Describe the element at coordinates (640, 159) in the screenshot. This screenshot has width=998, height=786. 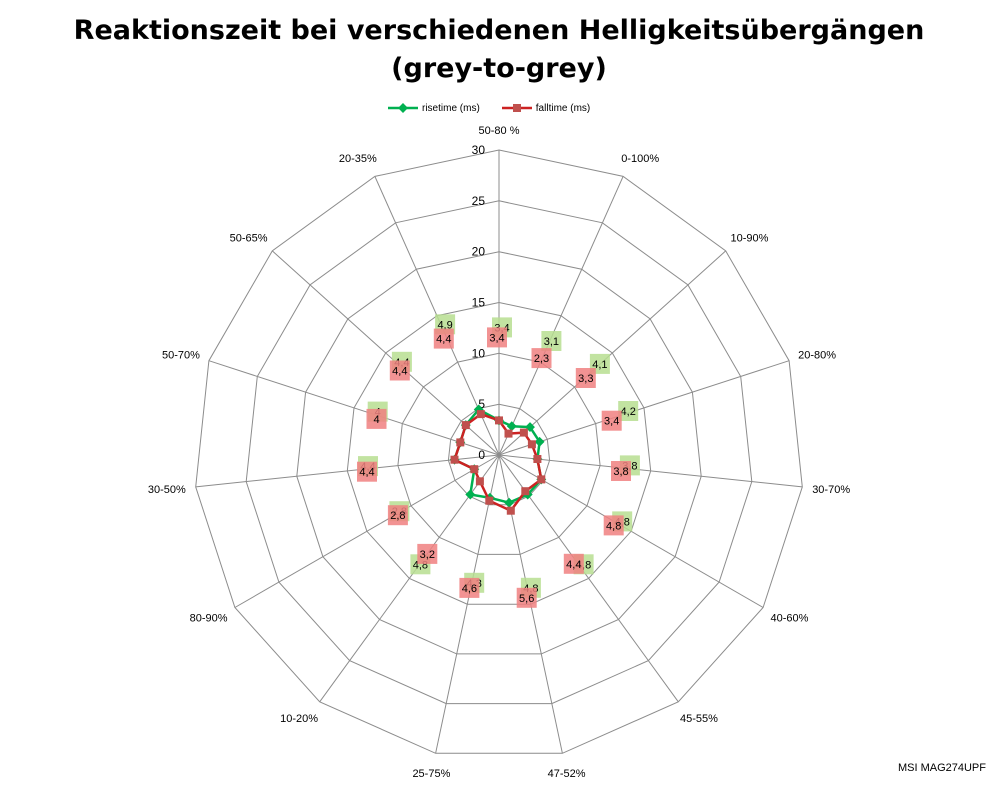
I see `category-label: 0-100%` at that location.